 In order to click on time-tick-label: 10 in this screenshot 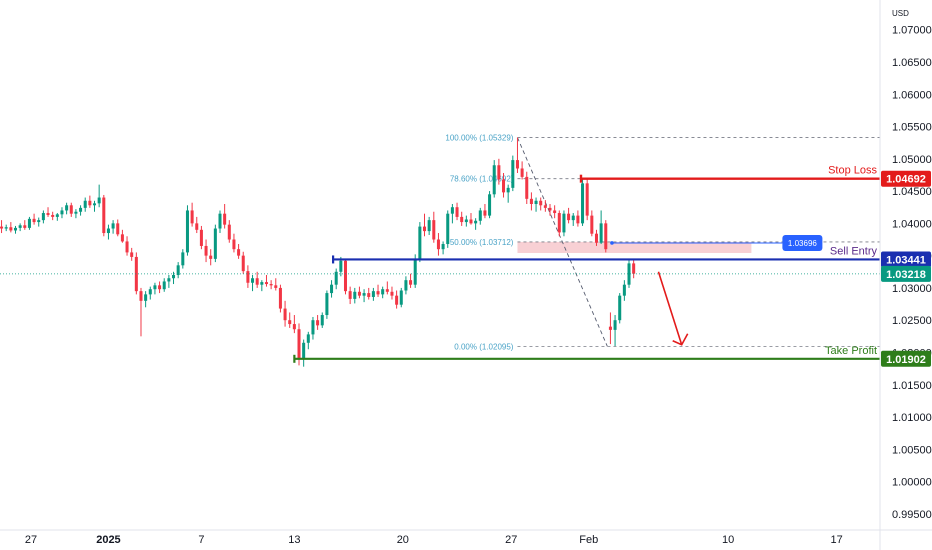, I will do `click(728, 540)`.